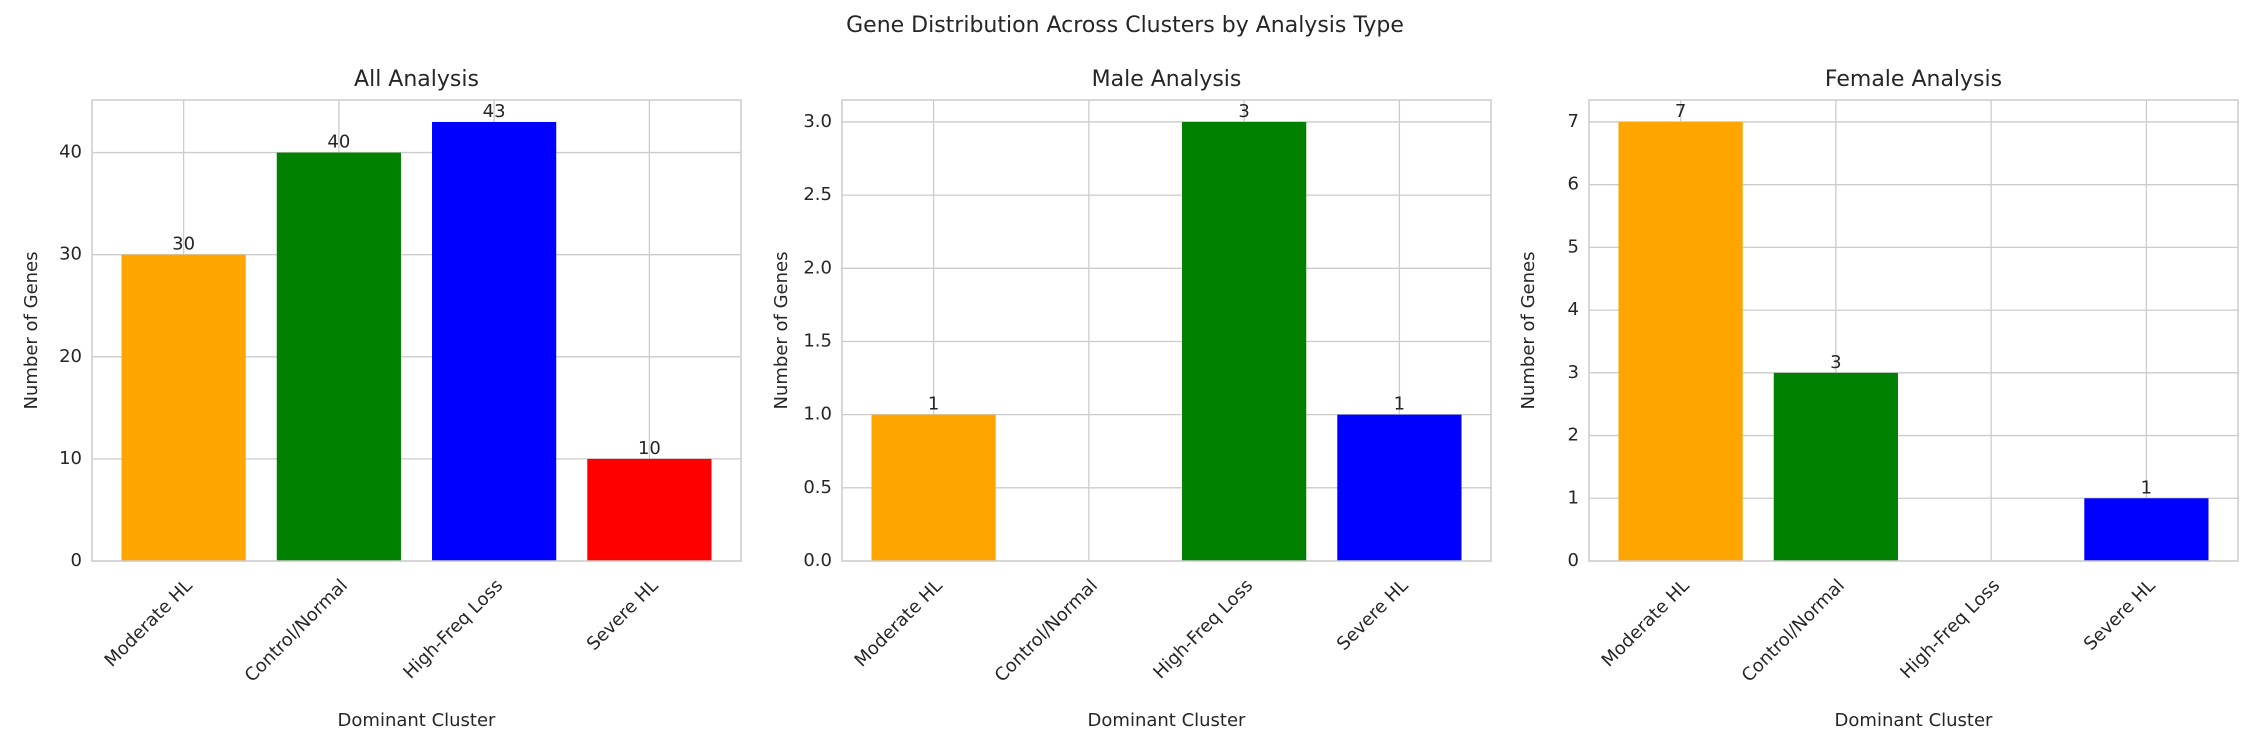 The width and height of the screenshot is (2250, 750). Describe the element at coordinates (1573, 121) in the screenshot. I see `y-tick-label: 7` at that location.